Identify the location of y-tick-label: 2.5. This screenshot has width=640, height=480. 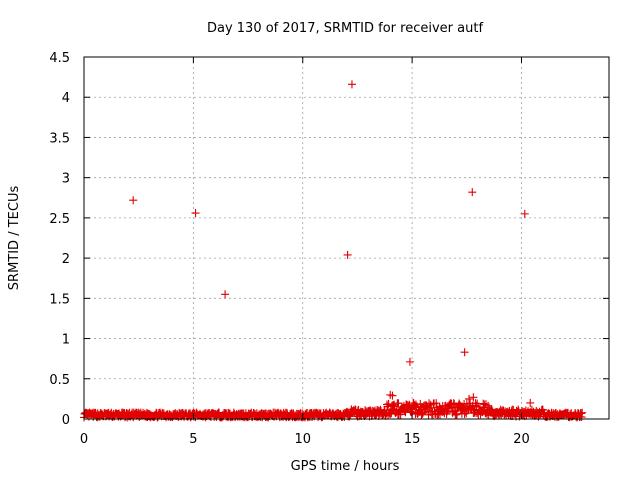
(59, 219).